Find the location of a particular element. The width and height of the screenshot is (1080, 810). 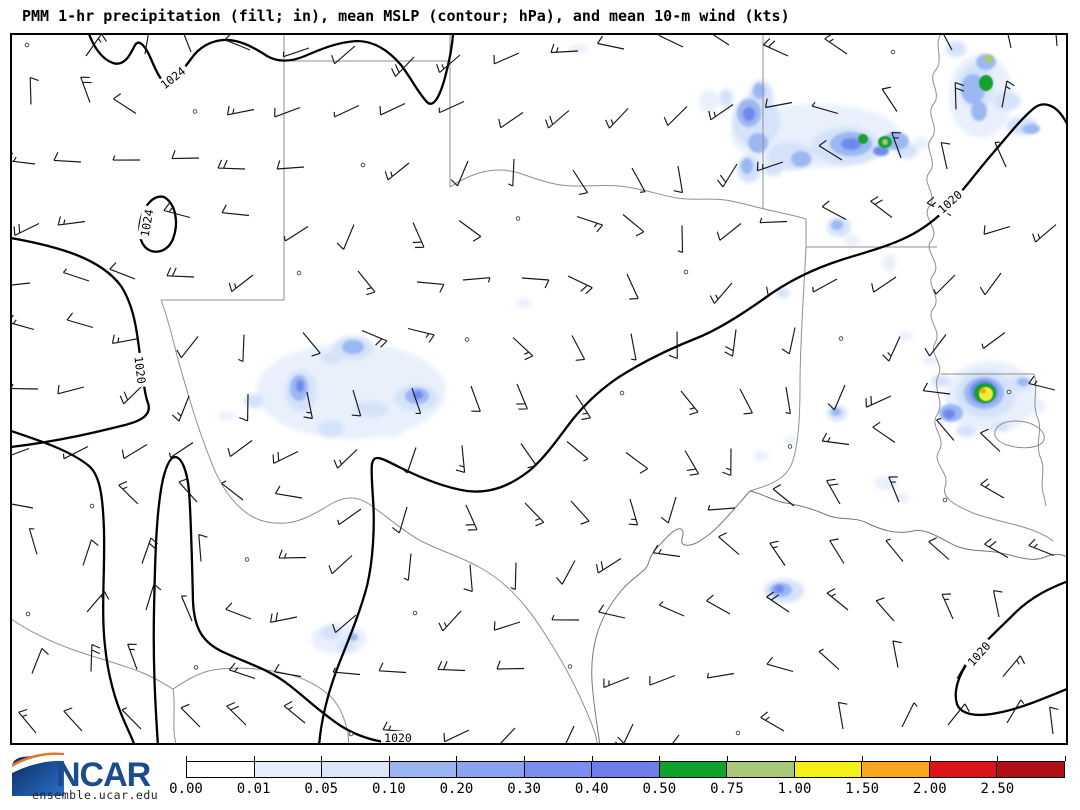

contour-1020-hairpin is located at coordinates (280, 599).